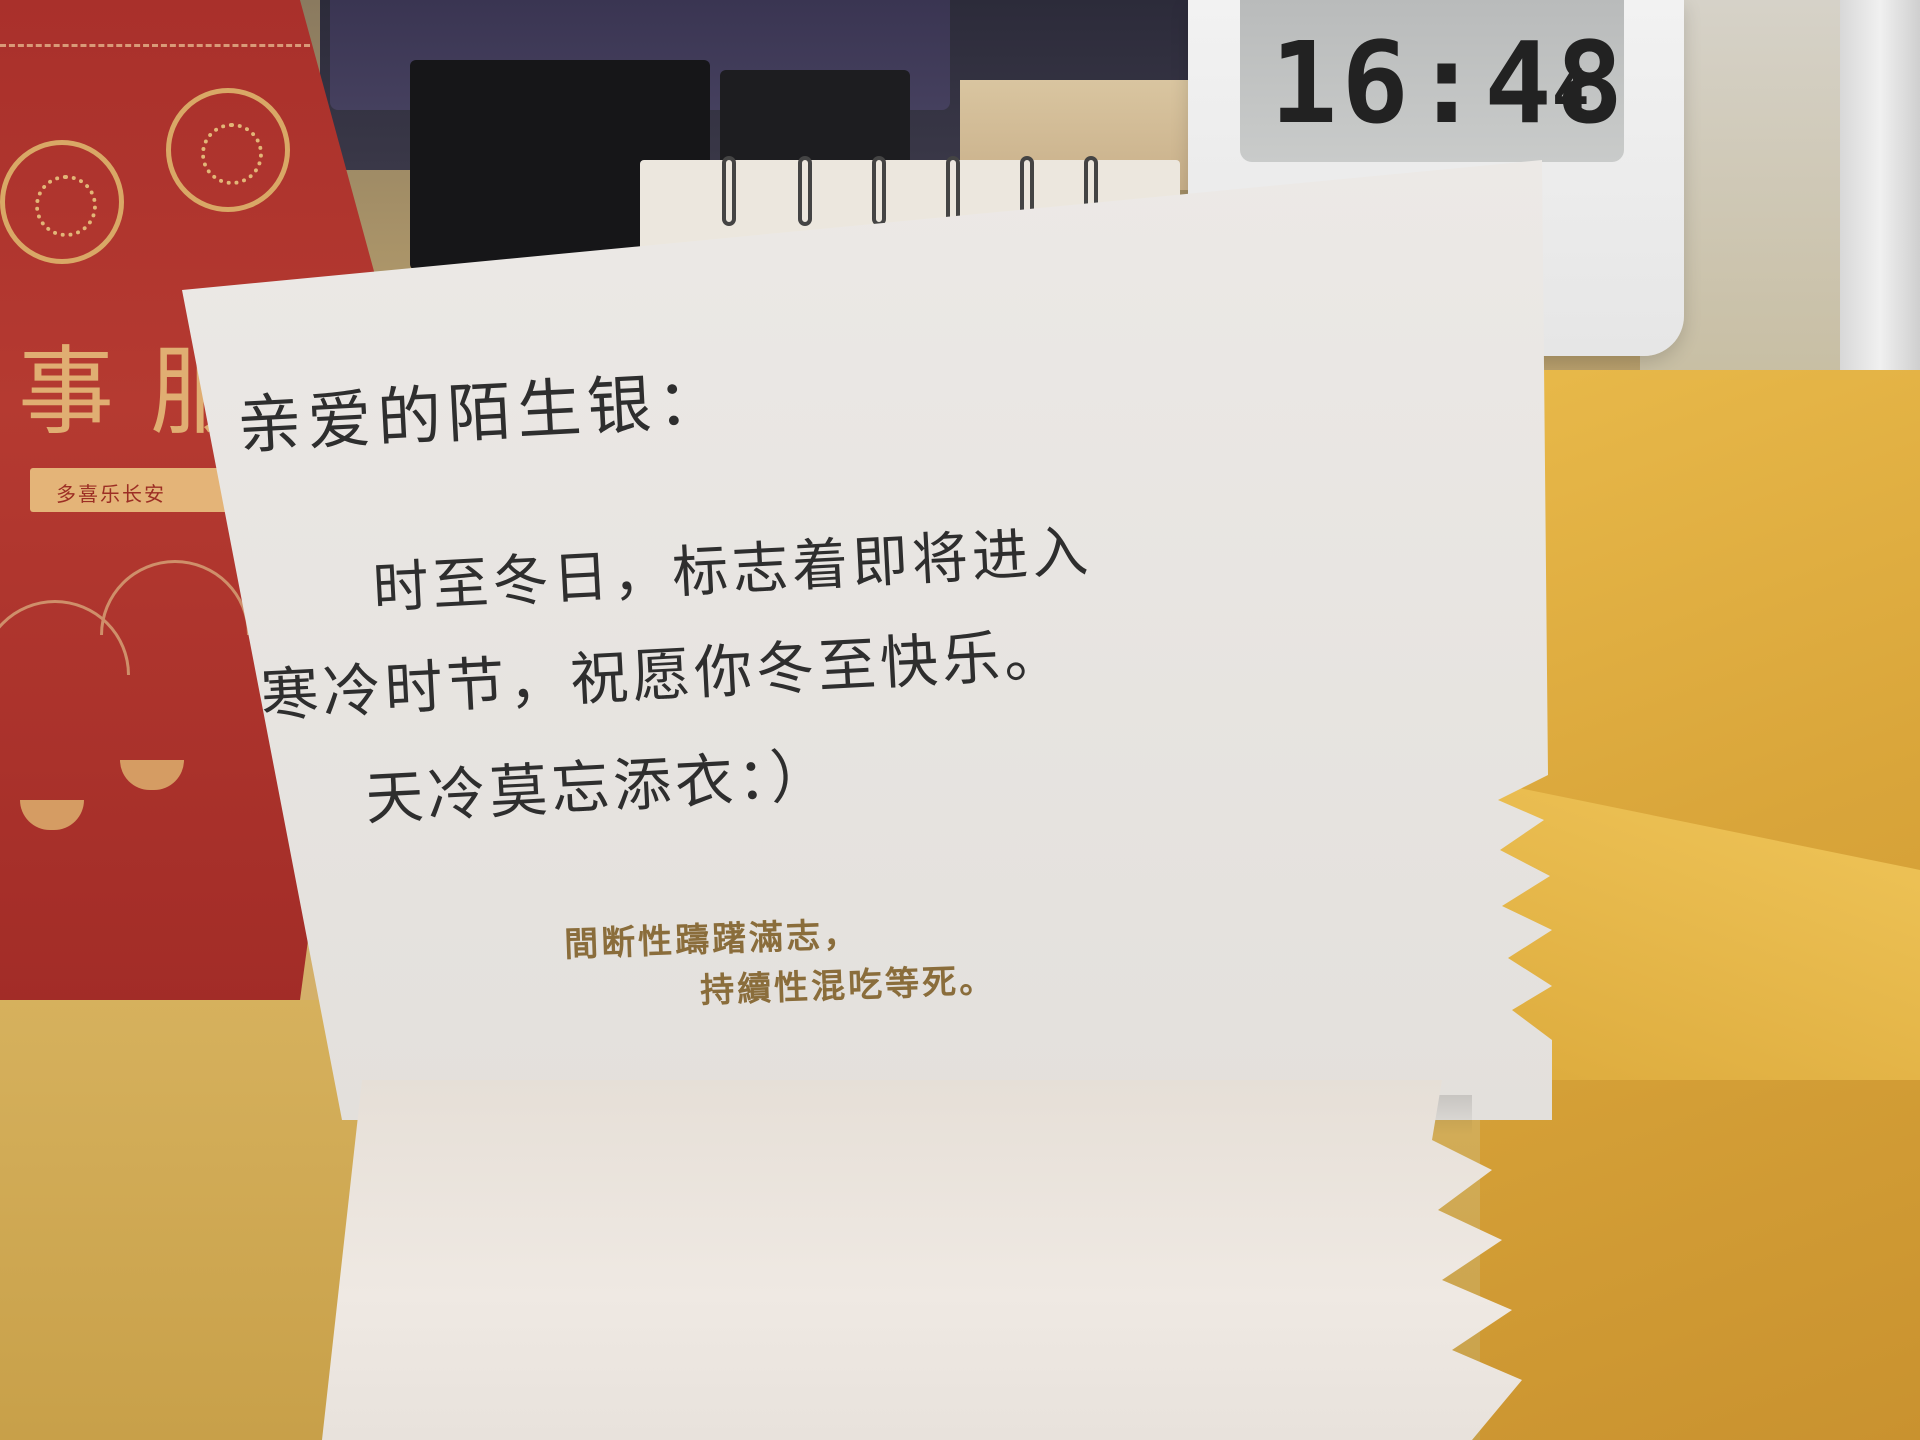  Describe the element at coordinates (1449, 84) in the screenshot. I see `clock-time: 16:48` at that location.